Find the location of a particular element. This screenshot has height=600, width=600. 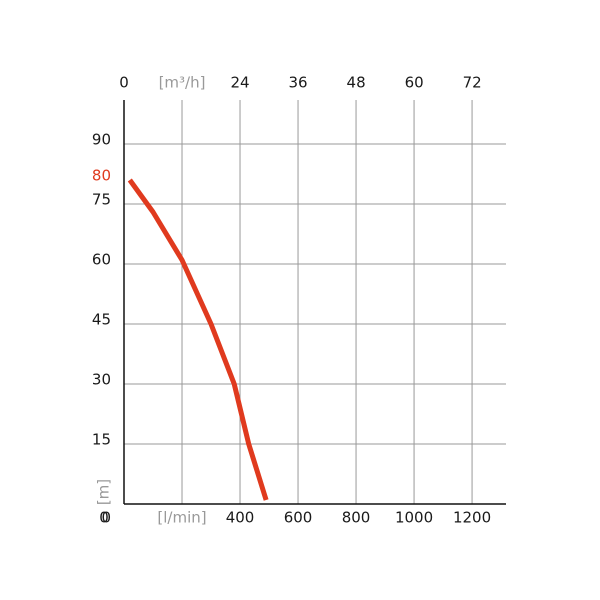

x-tick-label: 0 is located at coordinates (104, 518).